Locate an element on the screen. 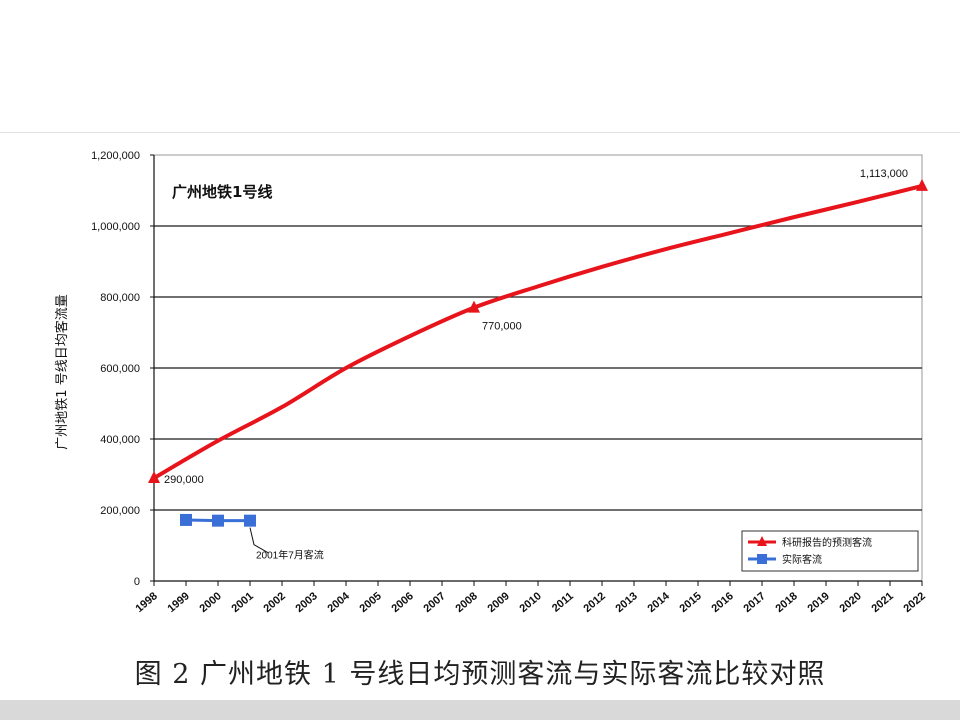 Image resolution: width=960 pixels, height=720 pixels. x-tick-label: 2009 is located at coordinates (498, 602).